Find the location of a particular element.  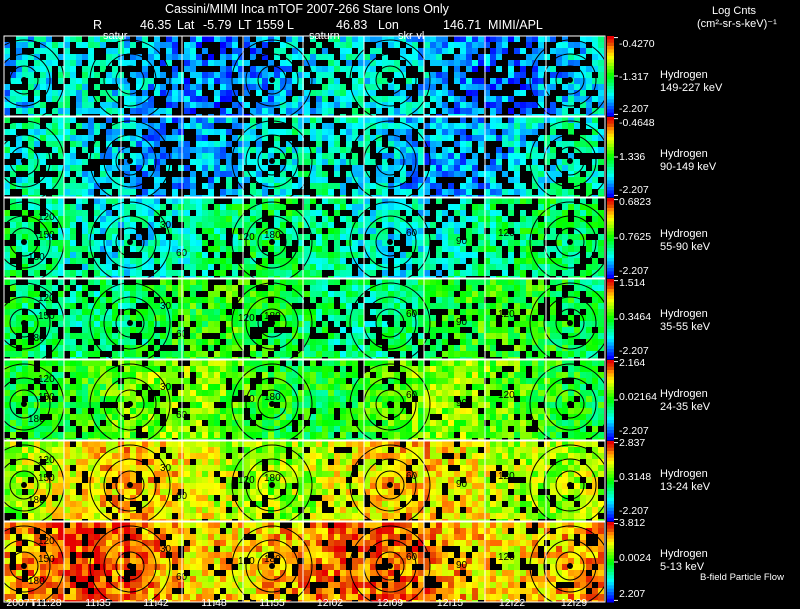

colorbar-max-label: 0.6823 is located at coordinates (635, 202).